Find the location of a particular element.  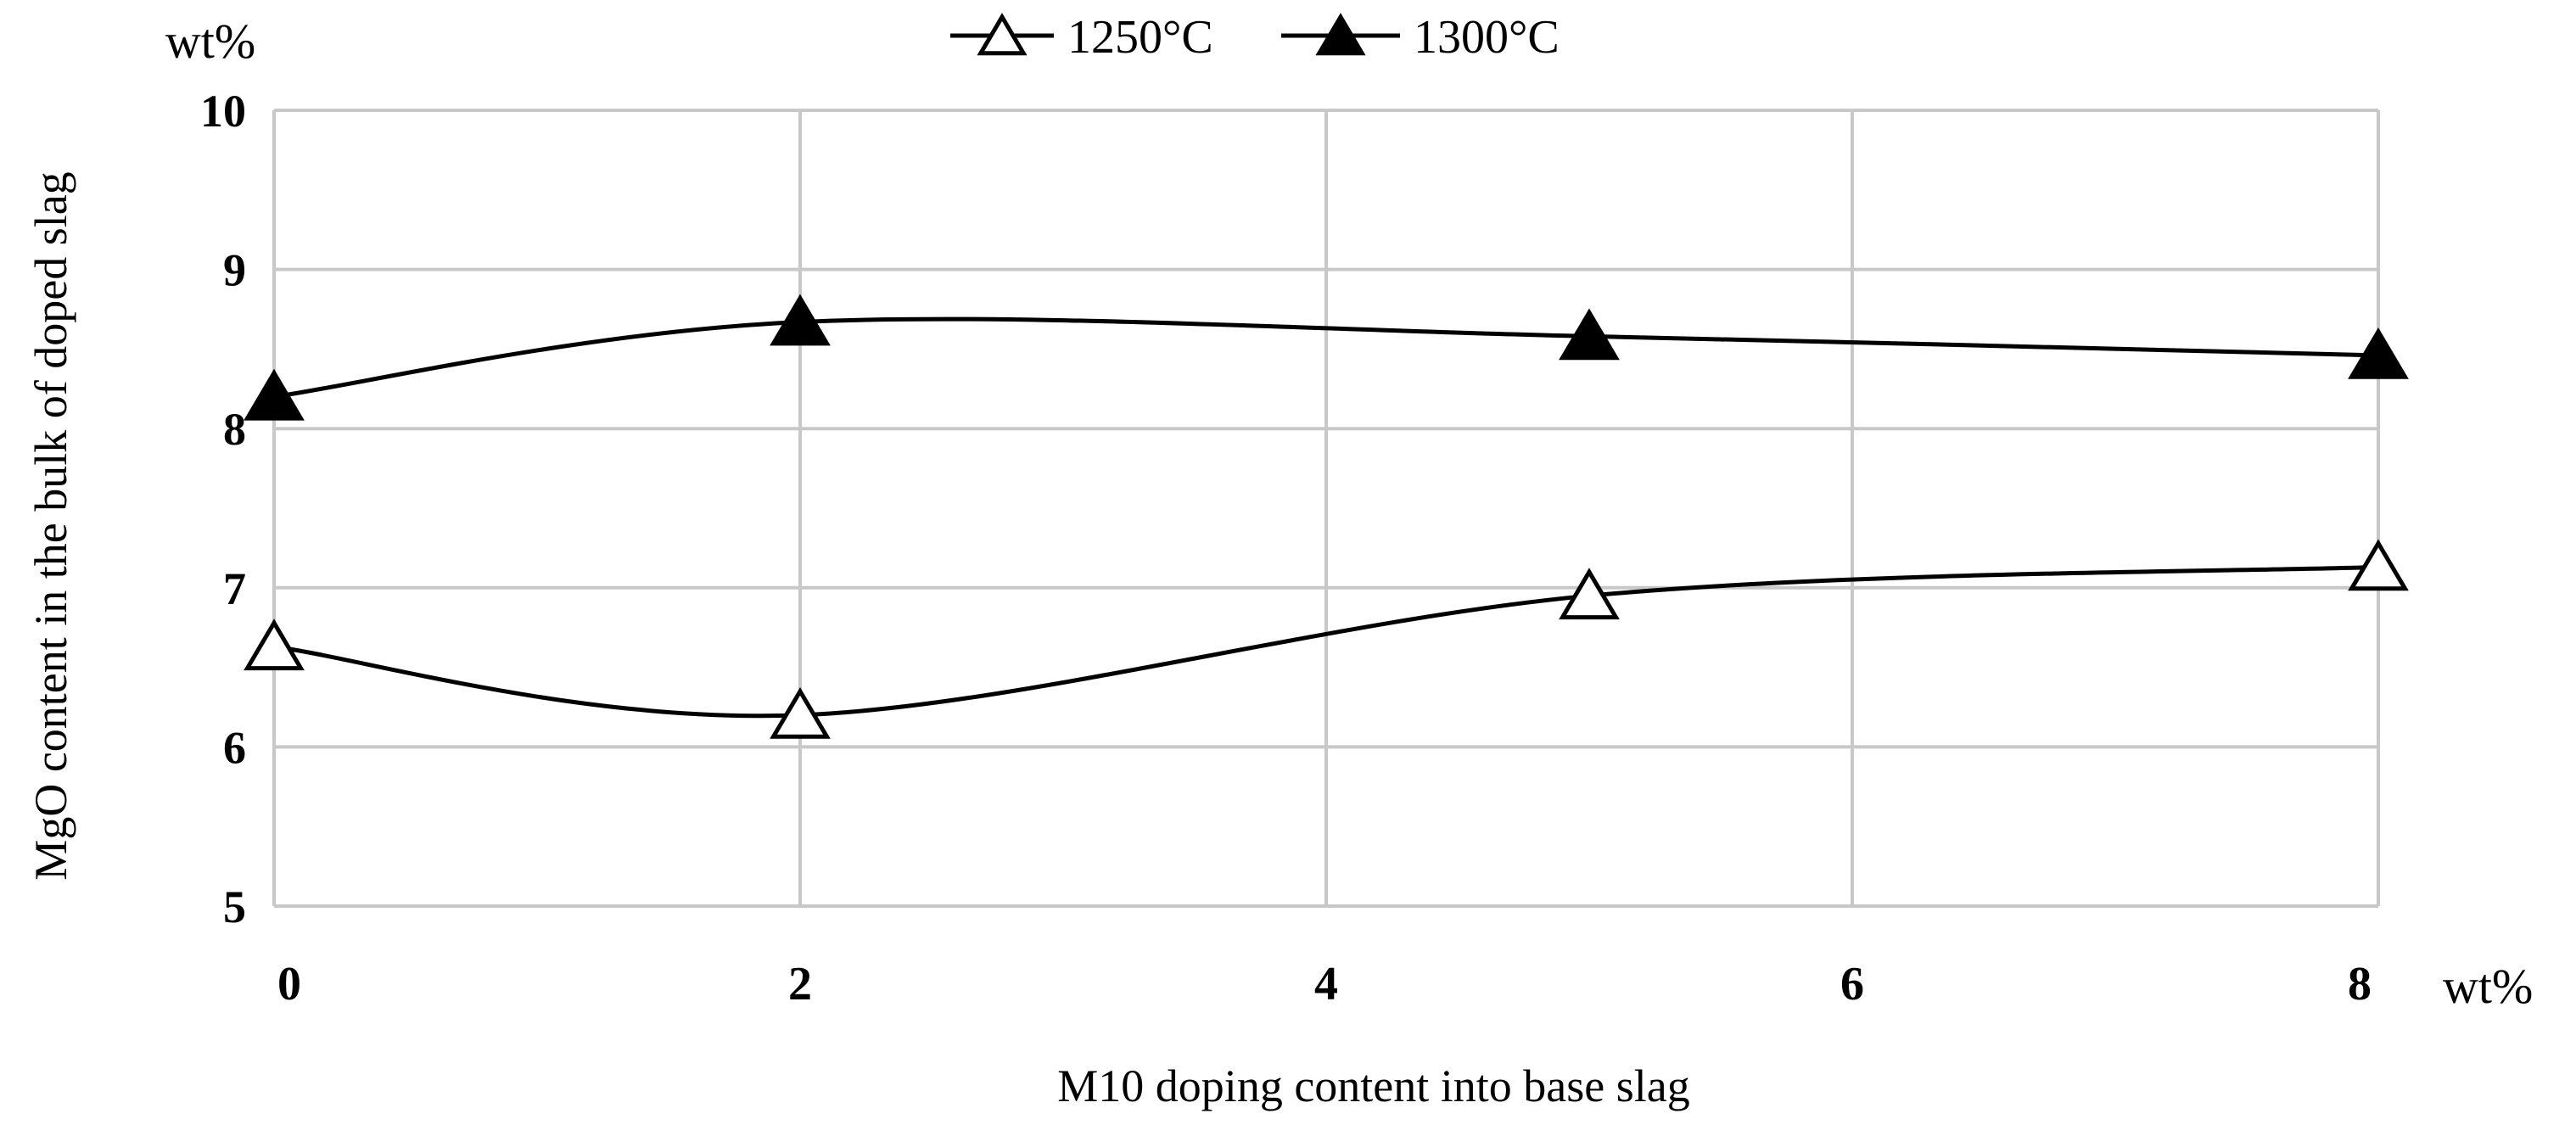

x-tick-label: 4 is located at coordinates (1326, 984).